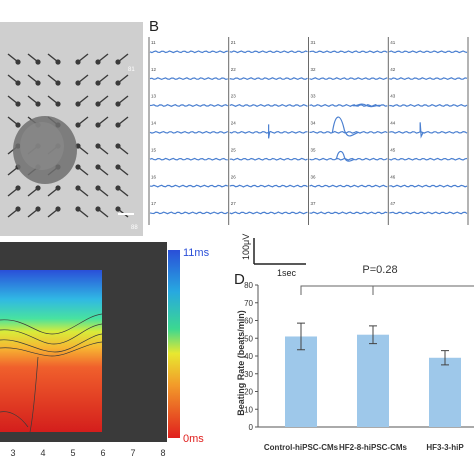 The height and width of the screenshot is (474, 474). I want to click on channel-label: 11, so click(153, 42).